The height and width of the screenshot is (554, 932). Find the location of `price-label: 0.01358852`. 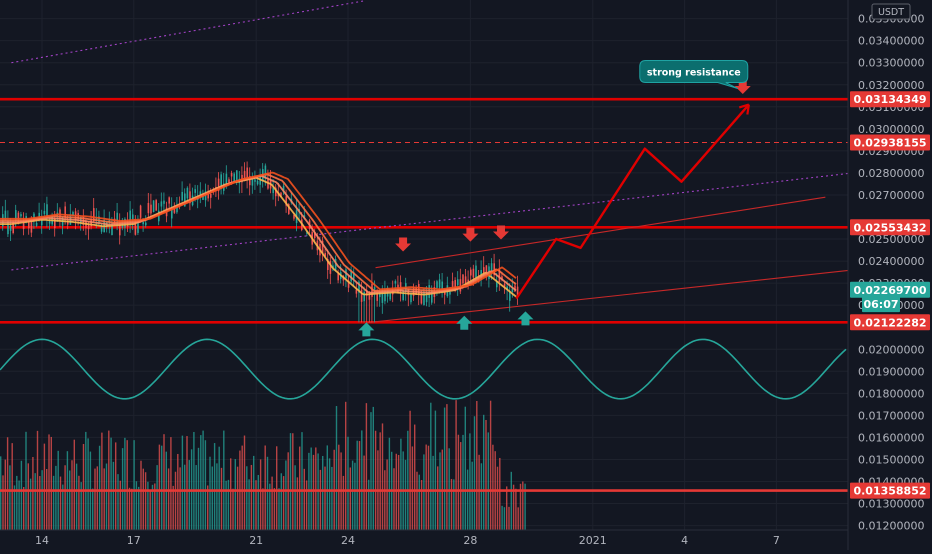

price-label: 0.01358852 is located at coordinates (890, 490).